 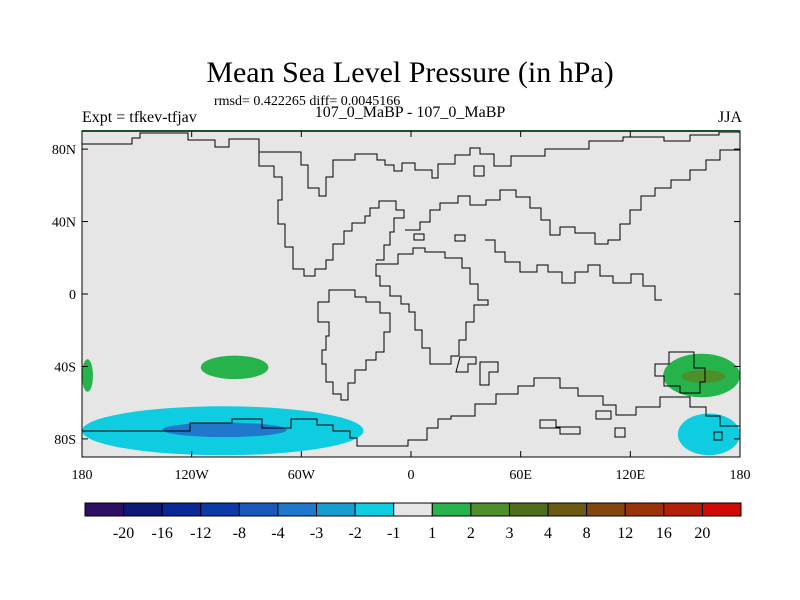 I want to click on colorbar-label: 2, so click(x=471, y=533).